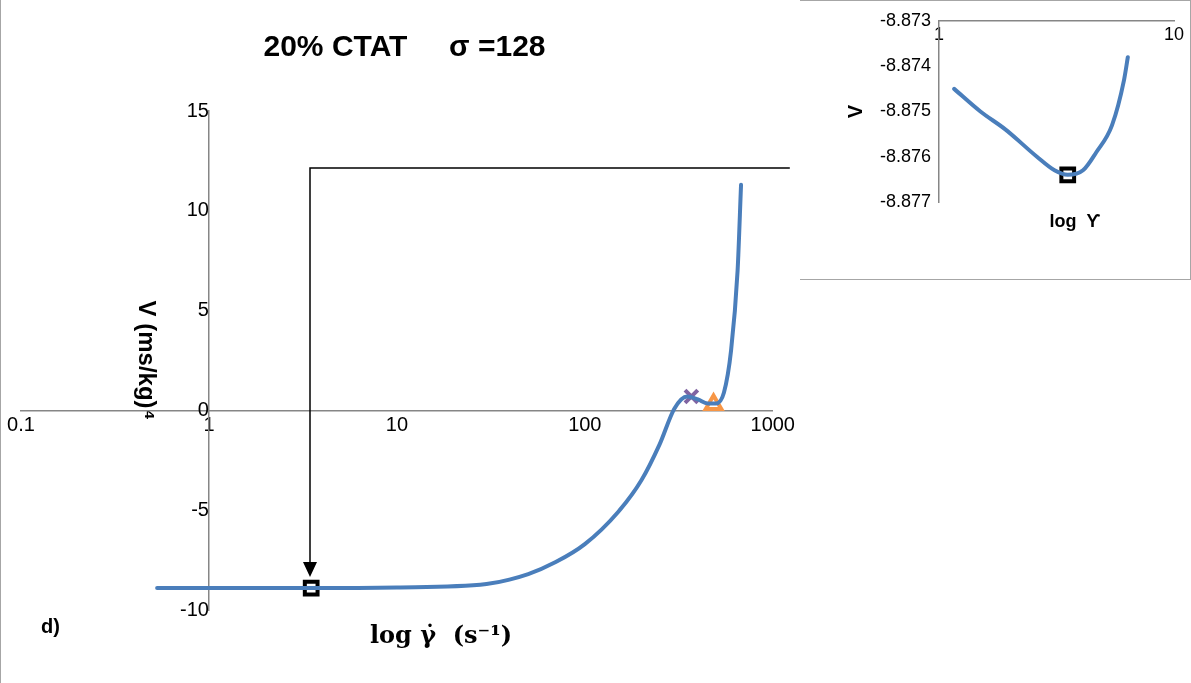  What do you see at coordinates (905, 155) in the screenshot?
I see `y-tick-label: -8.876` at bounding box center [905, 155].